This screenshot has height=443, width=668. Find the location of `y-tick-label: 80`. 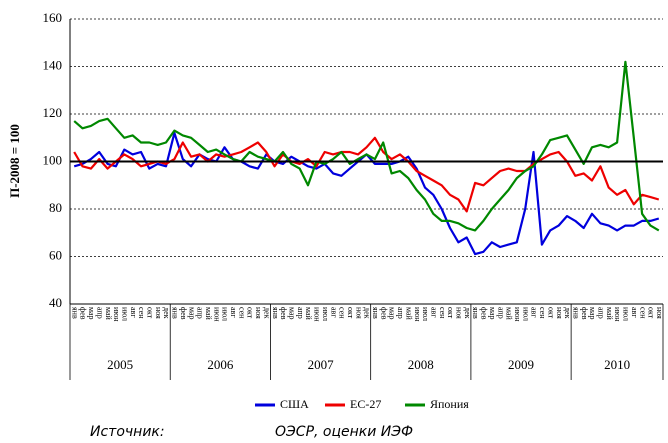

y-tick-label: 80 is located at coordinates (55, 207).